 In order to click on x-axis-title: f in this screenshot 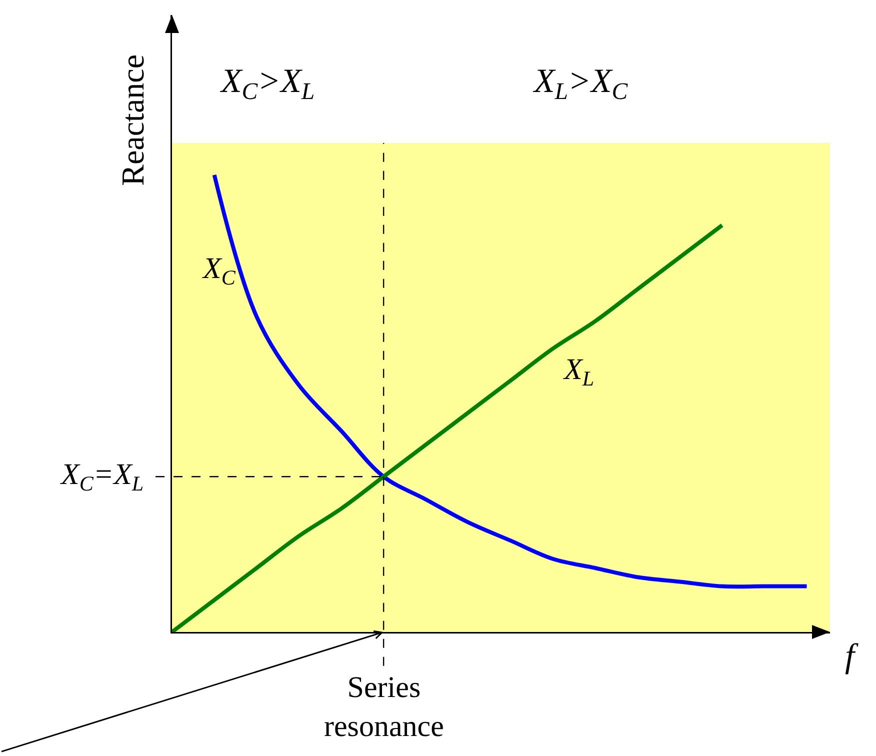, I will do `click(852, 656)`.